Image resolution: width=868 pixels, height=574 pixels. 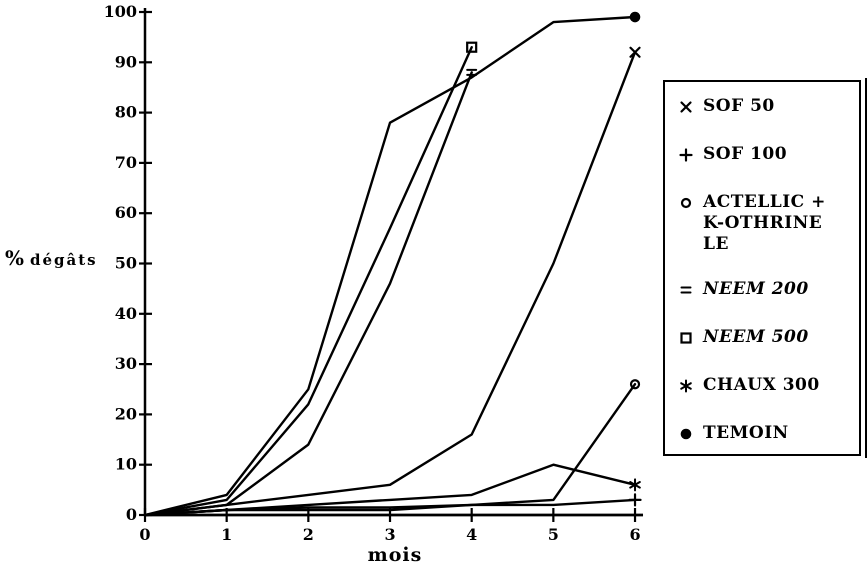 I want to click on x-tick-label: 5, so click(x=553, y=534).